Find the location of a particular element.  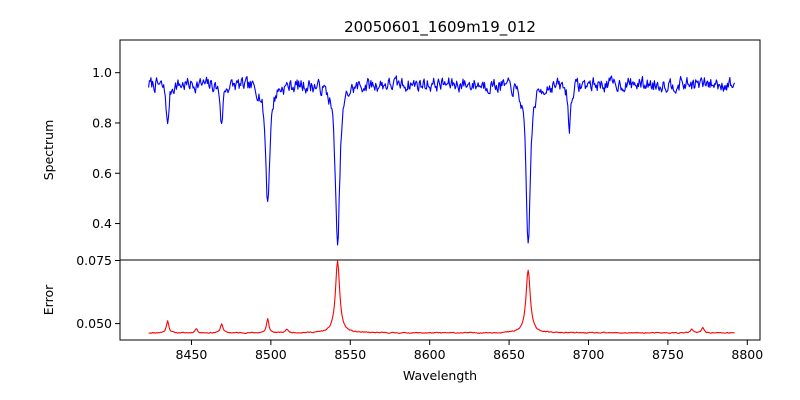

spectrum-y-ticks: 0.4 0.6 0.8 1.0 is located at coordinates (106, 148).